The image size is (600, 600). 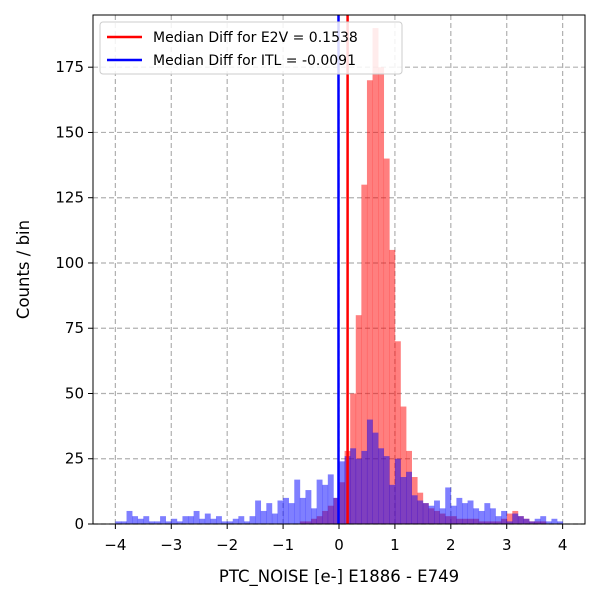 What do you see at coordinates (227, 545) in the screenshot?
I see `x-tick-label: −2` at bounding box center [227, 545].